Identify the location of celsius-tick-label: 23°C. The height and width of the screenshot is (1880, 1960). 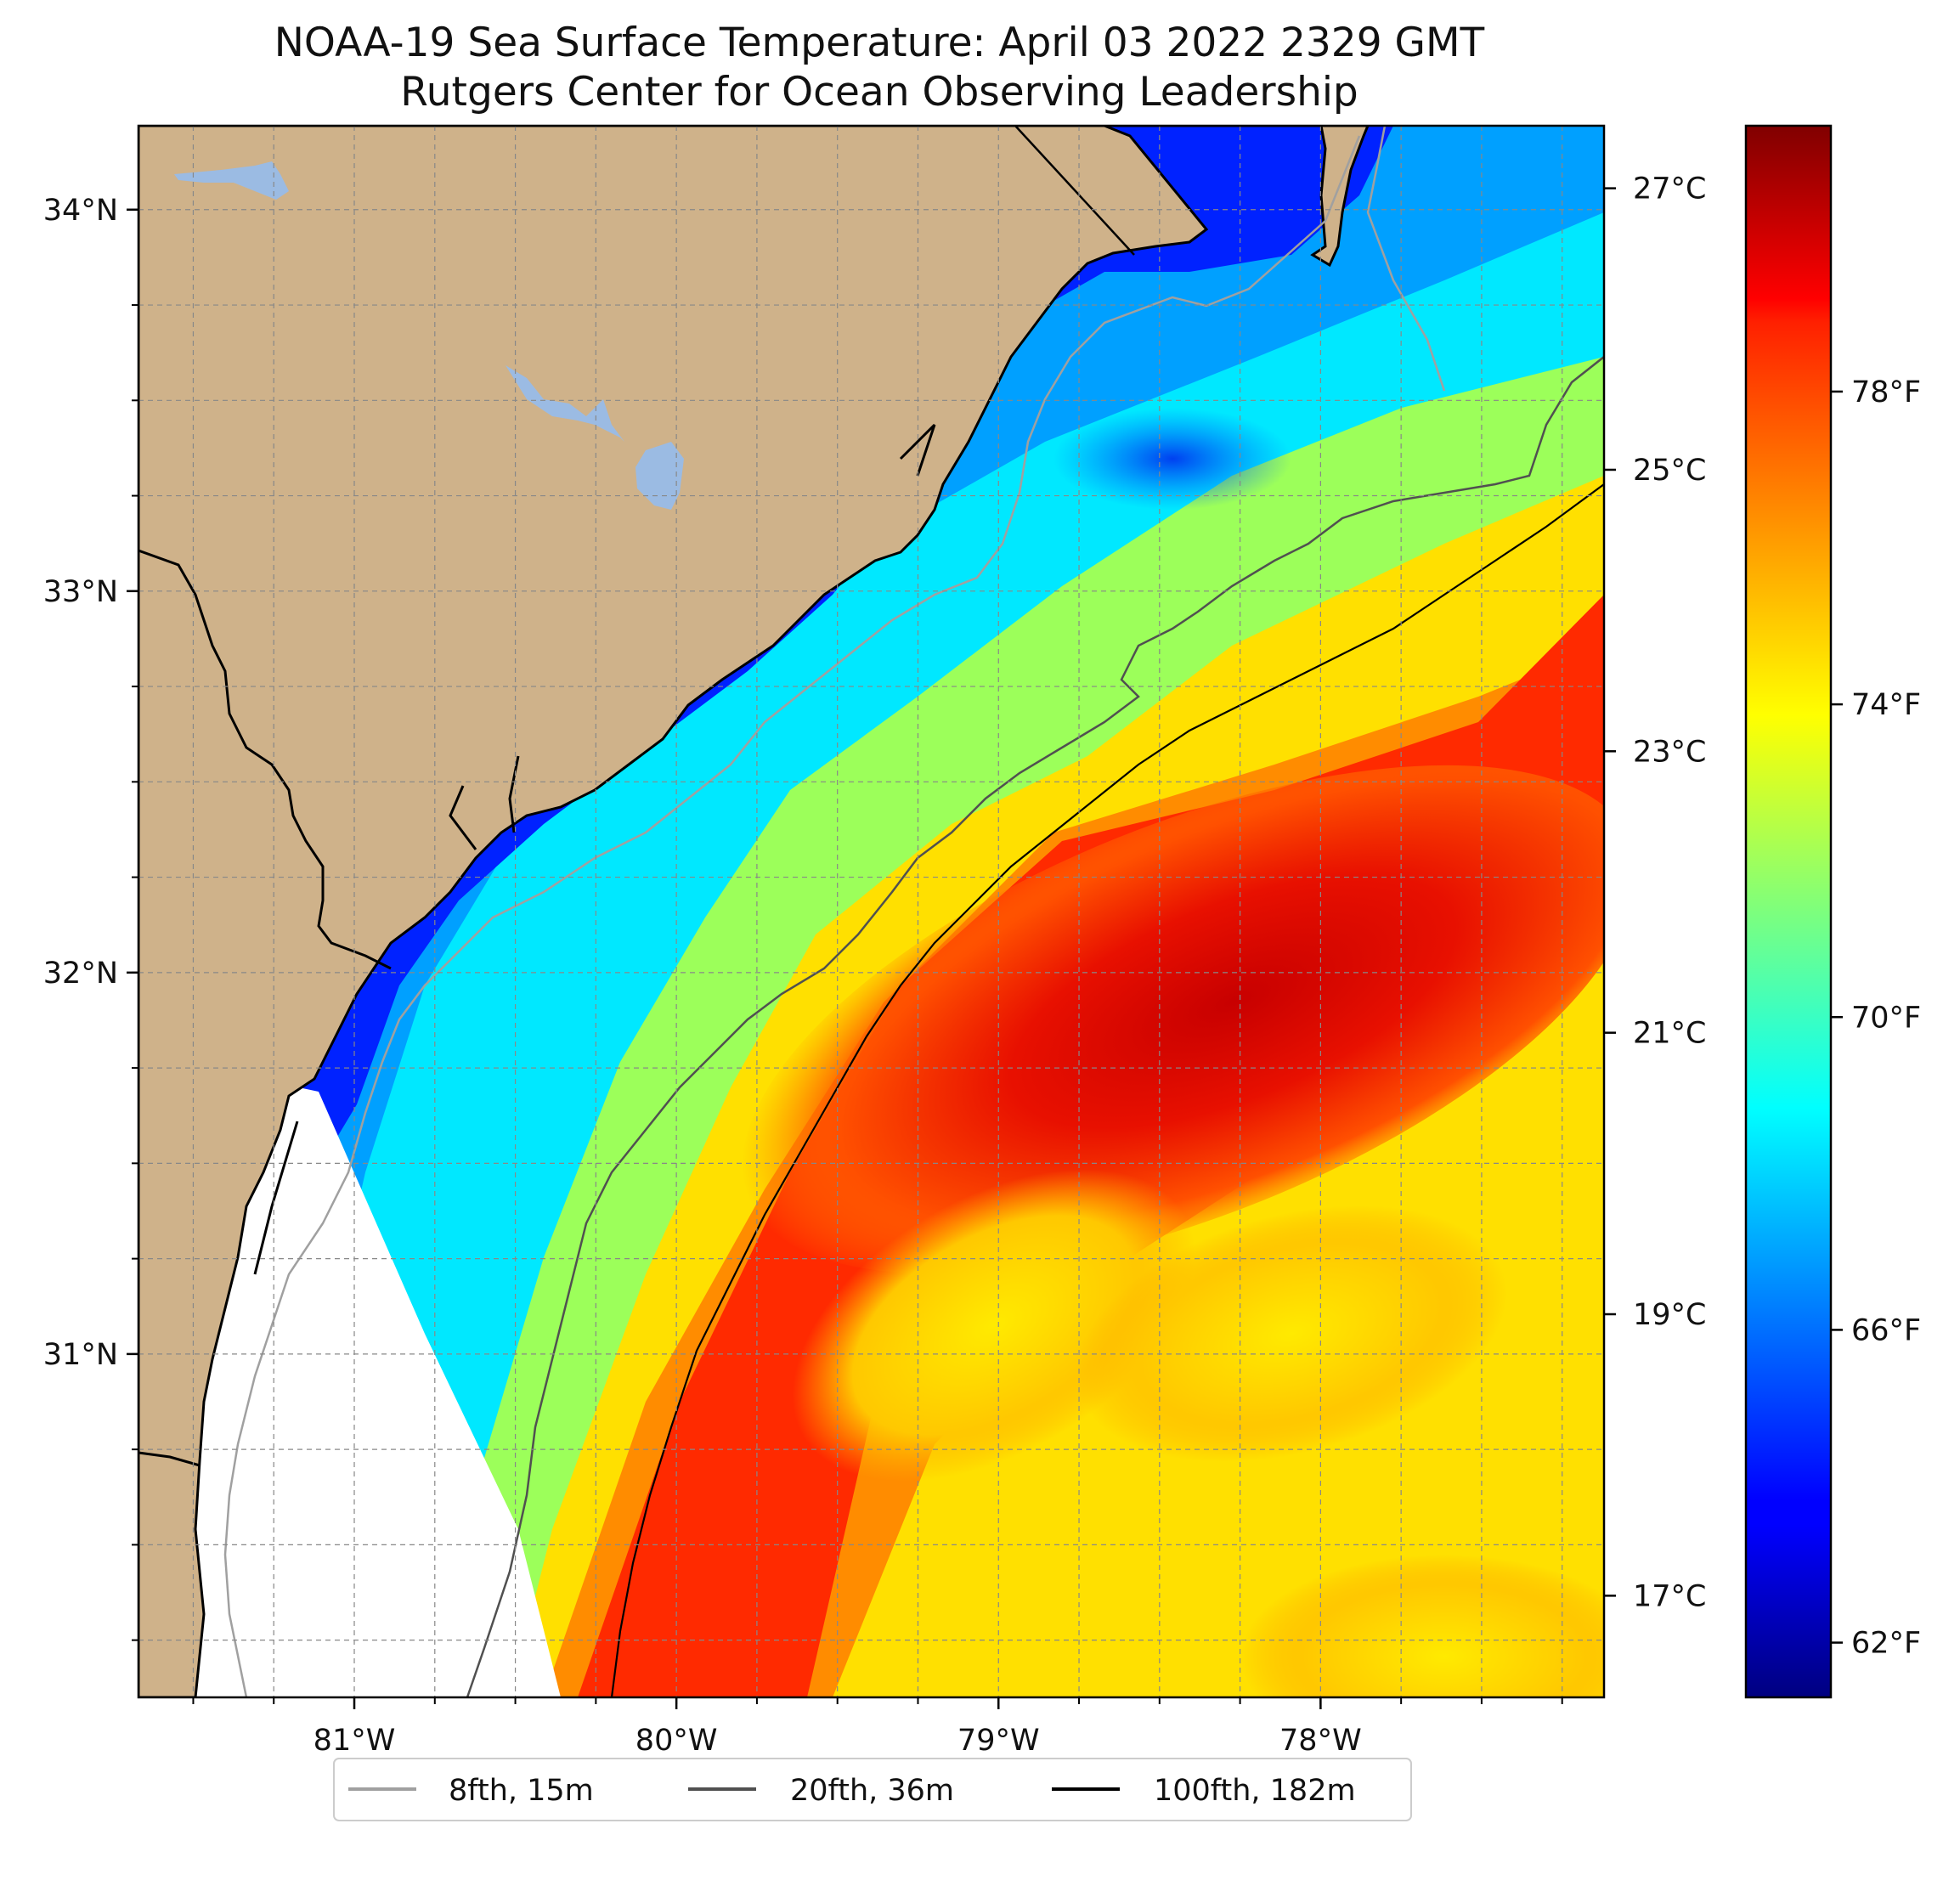
(1670, 752).